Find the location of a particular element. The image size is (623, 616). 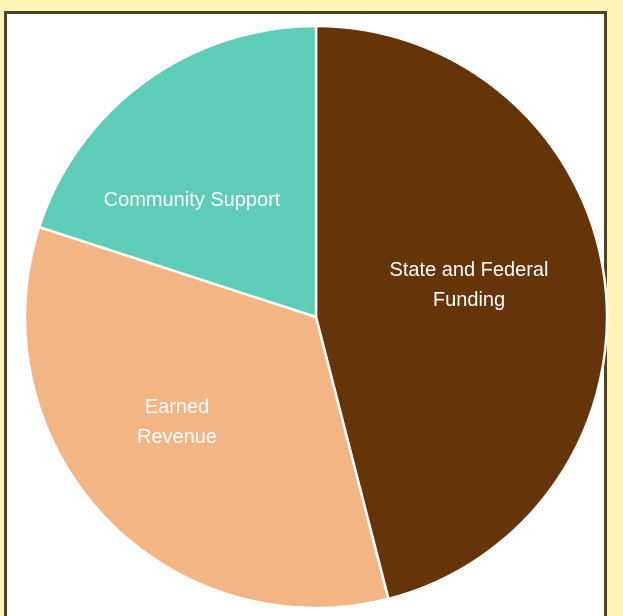

slice-label-community-support: Community Support is located at coordinates (192, 200).